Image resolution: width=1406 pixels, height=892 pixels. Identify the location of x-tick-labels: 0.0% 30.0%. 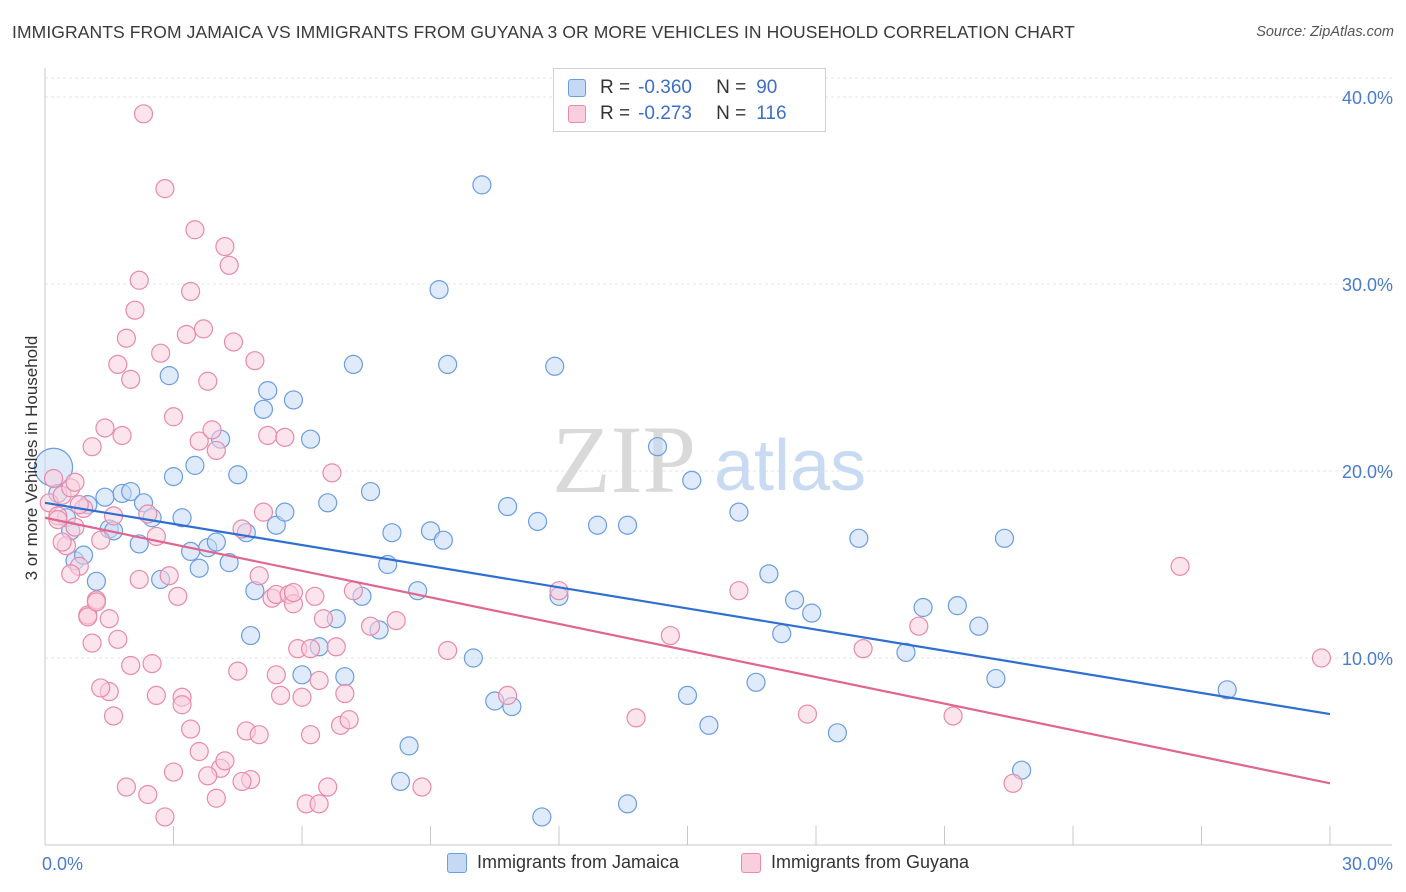
(717, 864).